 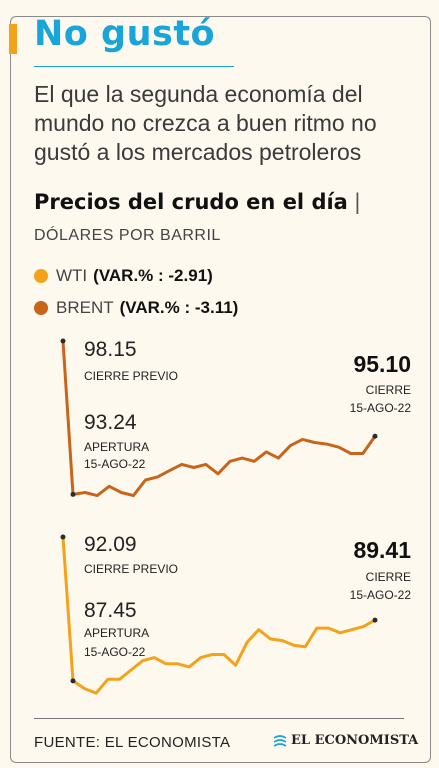 I want to click on wti-prev-close-point, so click(x=63, y=537).